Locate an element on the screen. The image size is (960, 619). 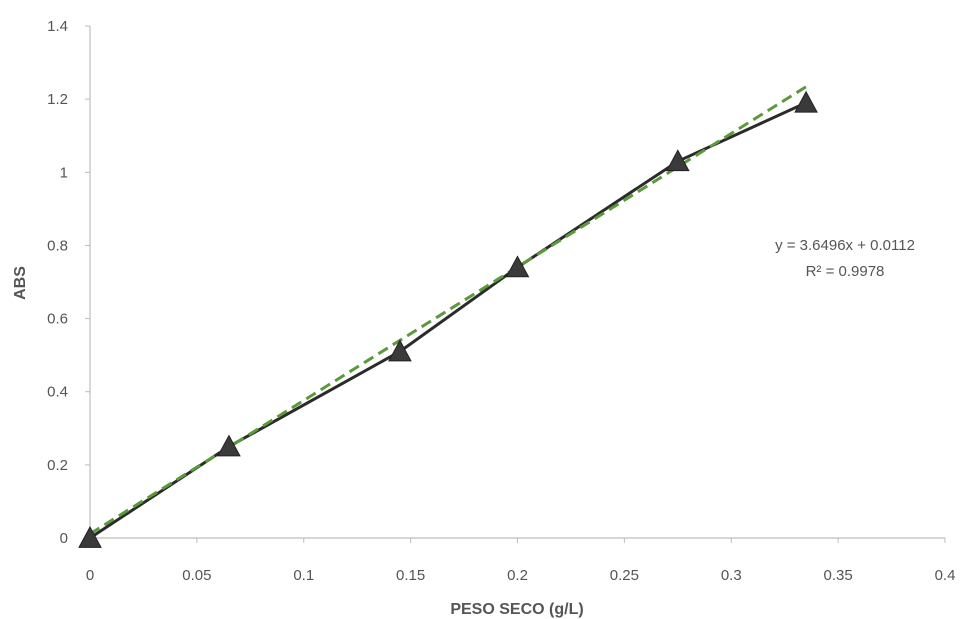
r-squared-label: R² = 0.9978 is located at coordinates (845, 271).